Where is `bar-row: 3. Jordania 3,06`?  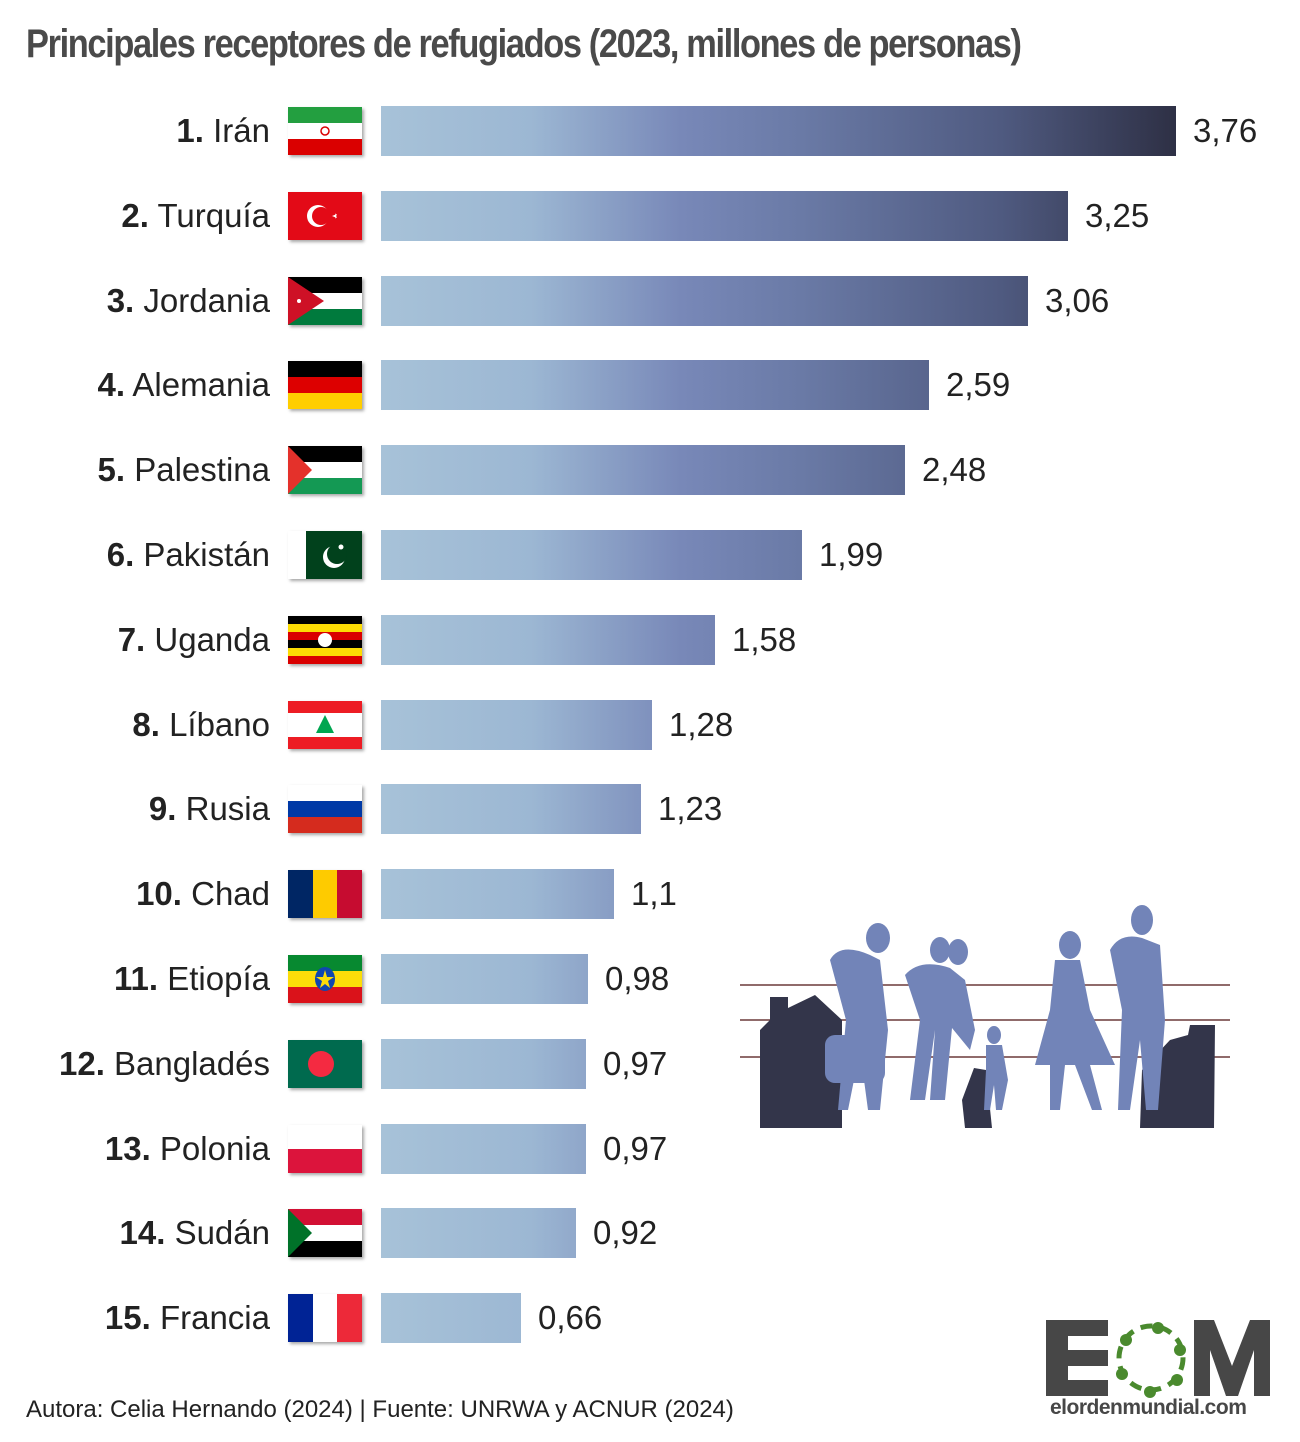
bar-row: 3. Jordania 3,06 is located at coordinates (650, 300).